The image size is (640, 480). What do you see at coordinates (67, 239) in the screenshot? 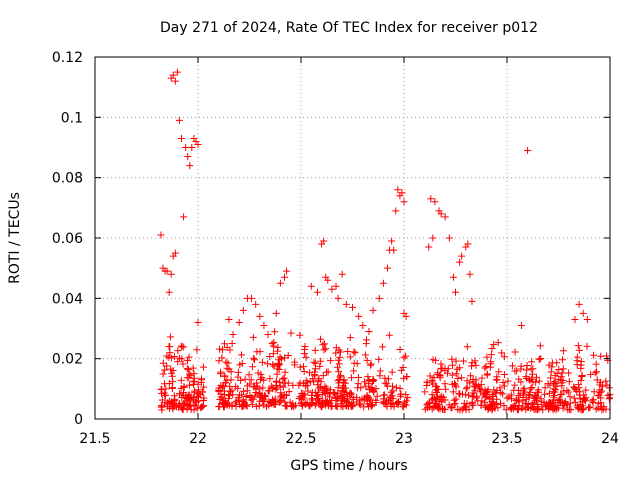
I see `y-tick-label: 0.06` at bounding box center [67, 239].